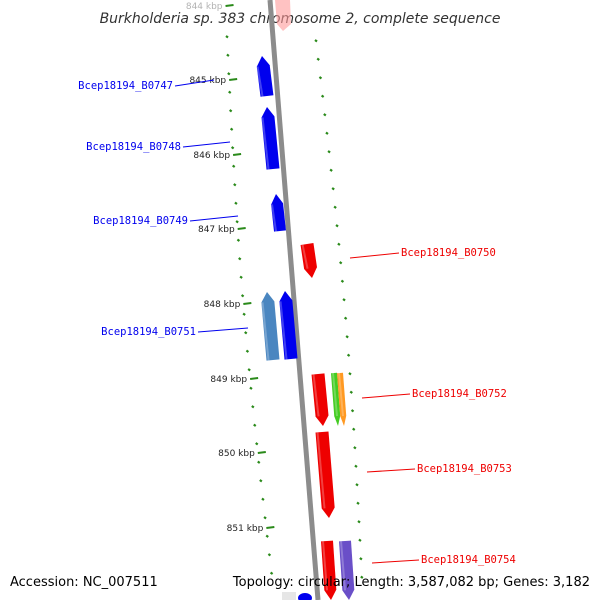  I want to click on gene-arrow-b0751, so click(288, 325).